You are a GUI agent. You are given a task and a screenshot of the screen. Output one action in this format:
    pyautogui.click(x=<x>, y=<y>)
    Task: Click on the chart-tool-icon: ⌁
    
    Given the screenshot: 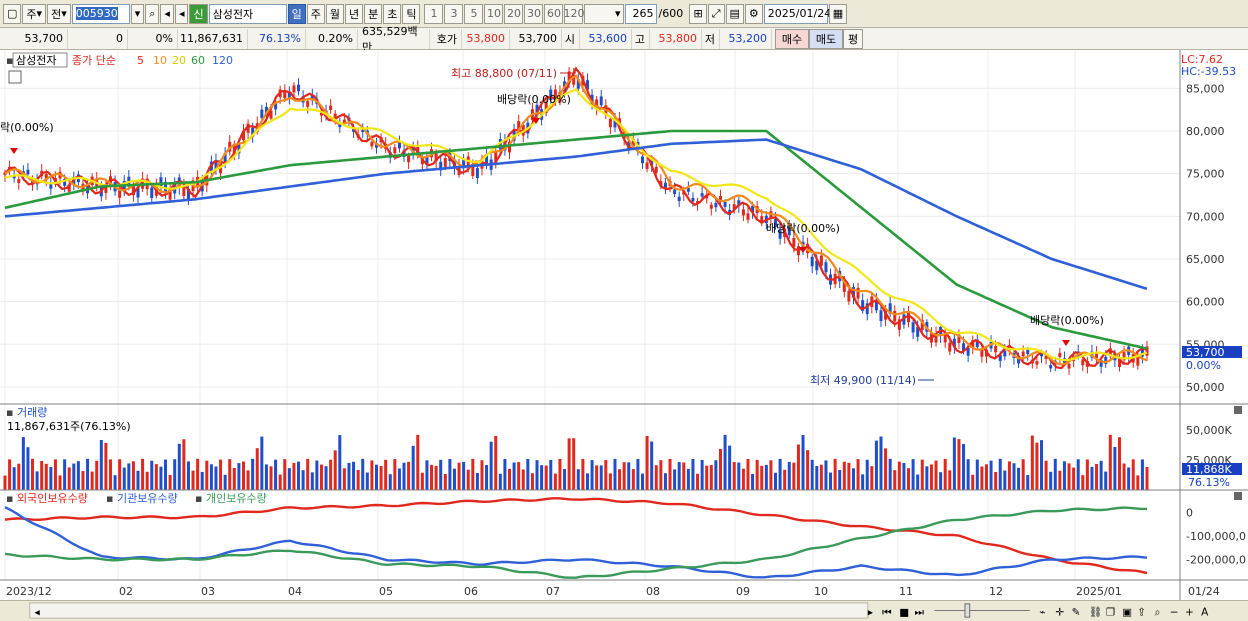 What is the action you would take?
    pyautogui.click(x=1042, y=612)
    